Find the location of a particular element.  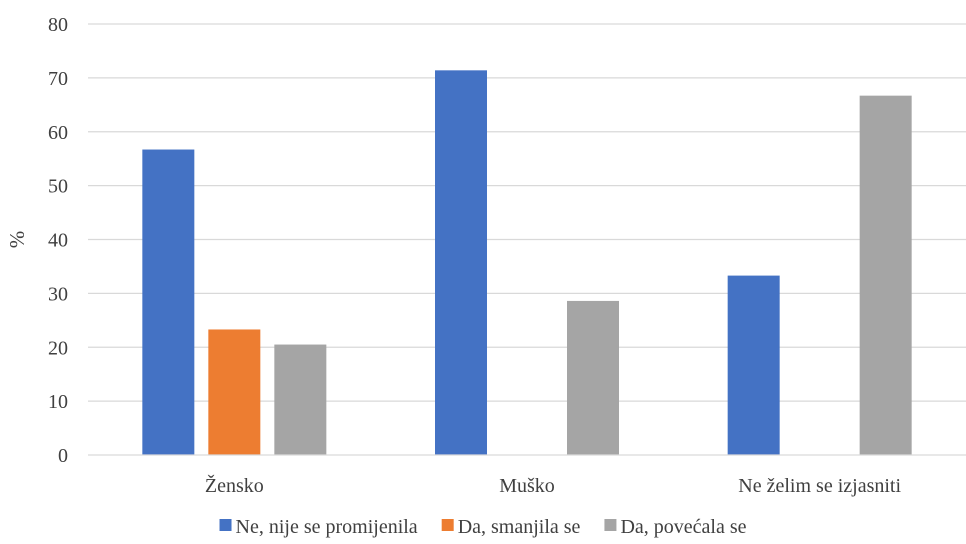

legend-label: Ne, nije se promijenila is located at coordinates (327, 527).